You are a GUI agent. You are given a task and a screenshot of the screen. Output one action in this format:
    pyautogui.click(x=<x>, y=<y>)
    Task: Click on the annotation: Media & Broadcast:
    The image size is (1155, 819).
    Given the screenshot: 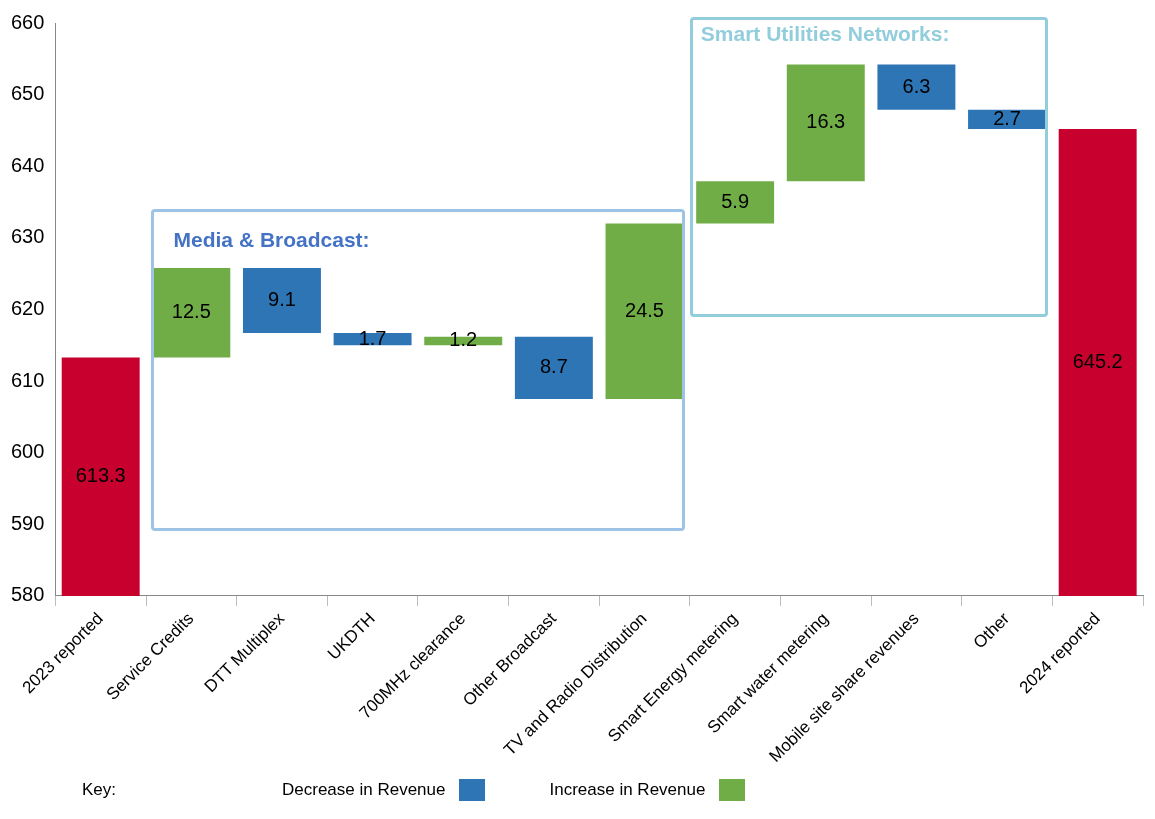 What is the action you would take?
    pyautogui.click(x=271, y=240)
    